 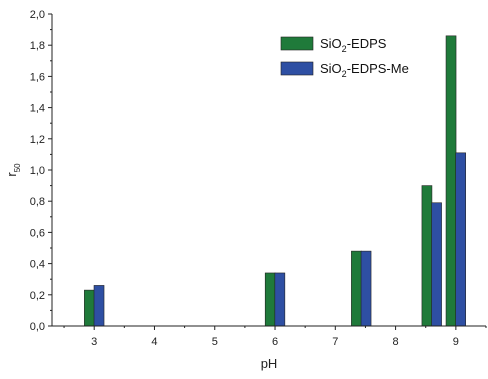 I want to click on legend-label-sio2-edps-main: SiO, so click(x=331, y=43).